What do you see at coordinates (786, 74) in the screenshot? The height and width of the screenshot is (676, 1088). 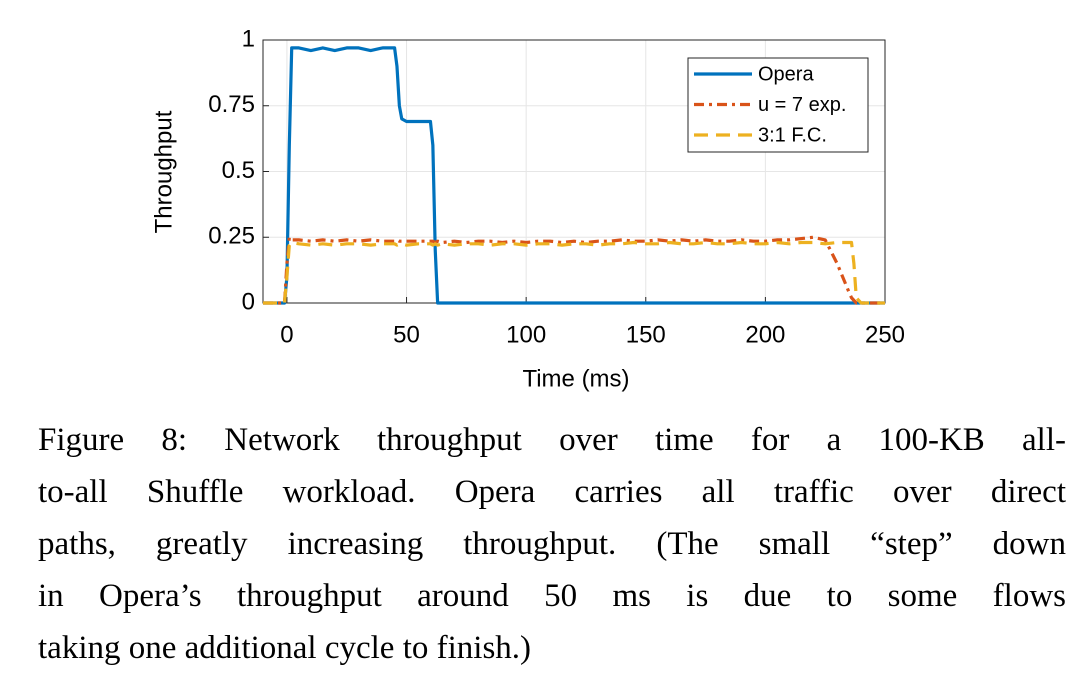 I see `legend-label: Opera` at bounding box center [786, 74].